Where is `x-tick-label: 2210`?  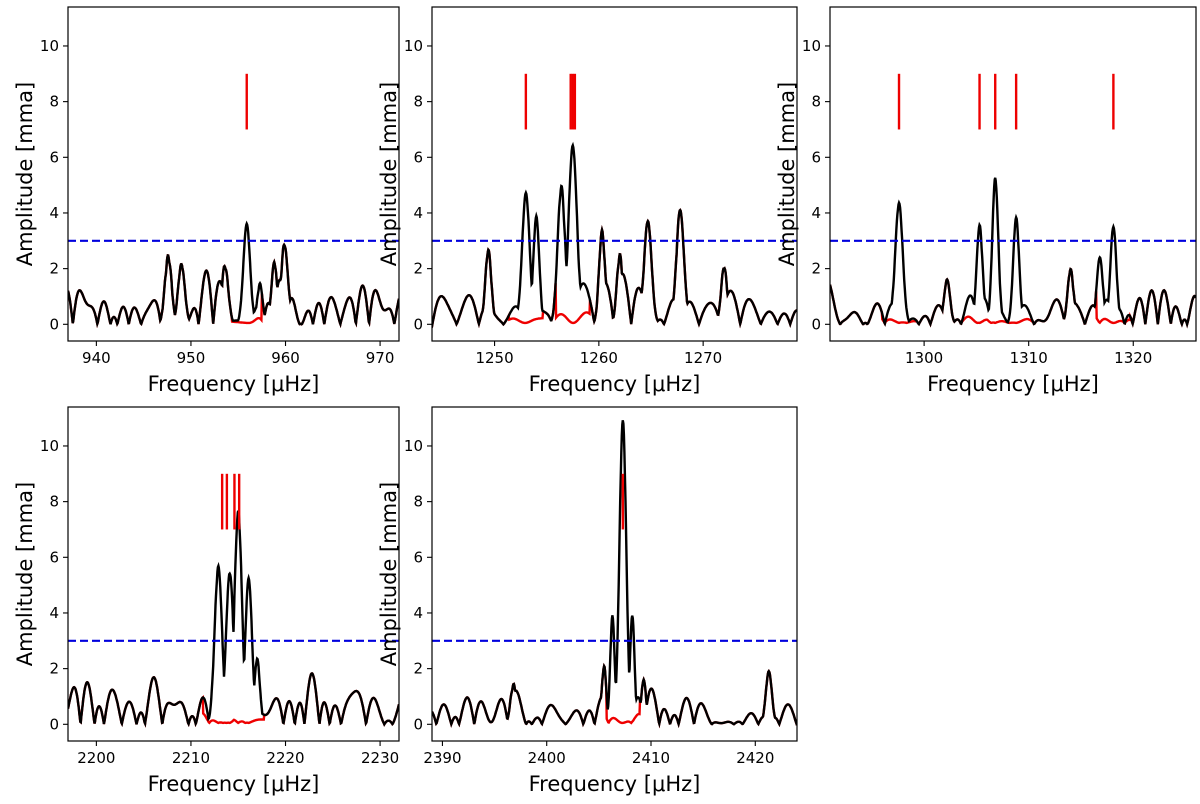
x-tick-label: 2210 is located at coordinates (191, 758).